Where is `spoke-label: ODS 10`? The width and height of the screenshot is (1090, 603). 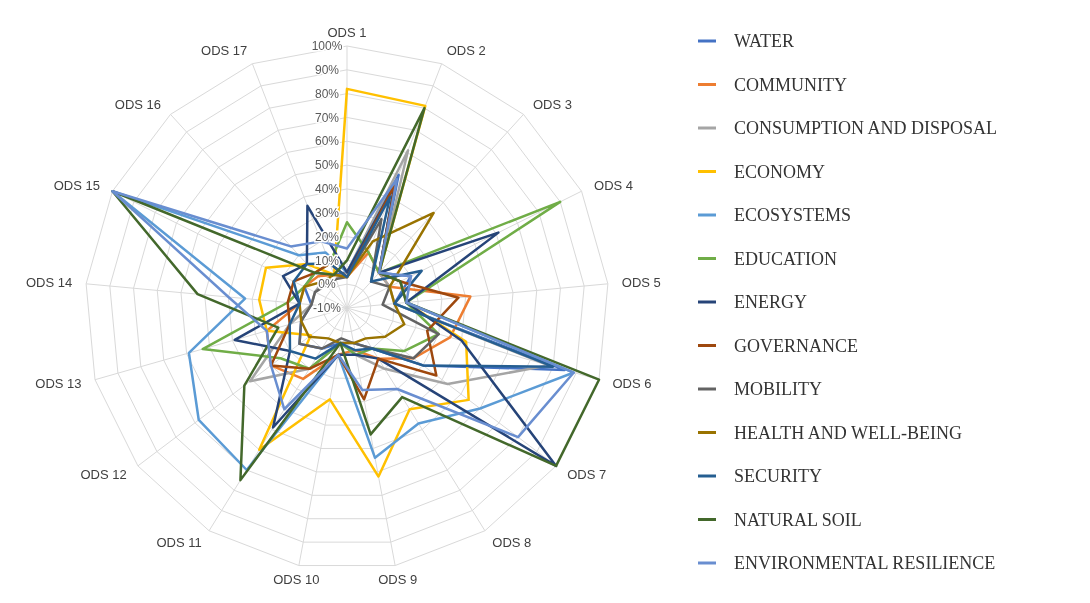 spoke-label: ODS 10 is located at coordinates (296, 579).